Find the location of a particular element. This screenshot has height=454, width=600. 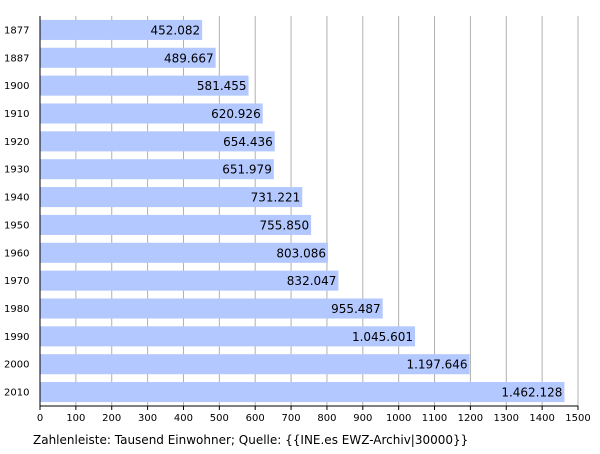

category-label: 1980 is located at coordinates (16, 309).